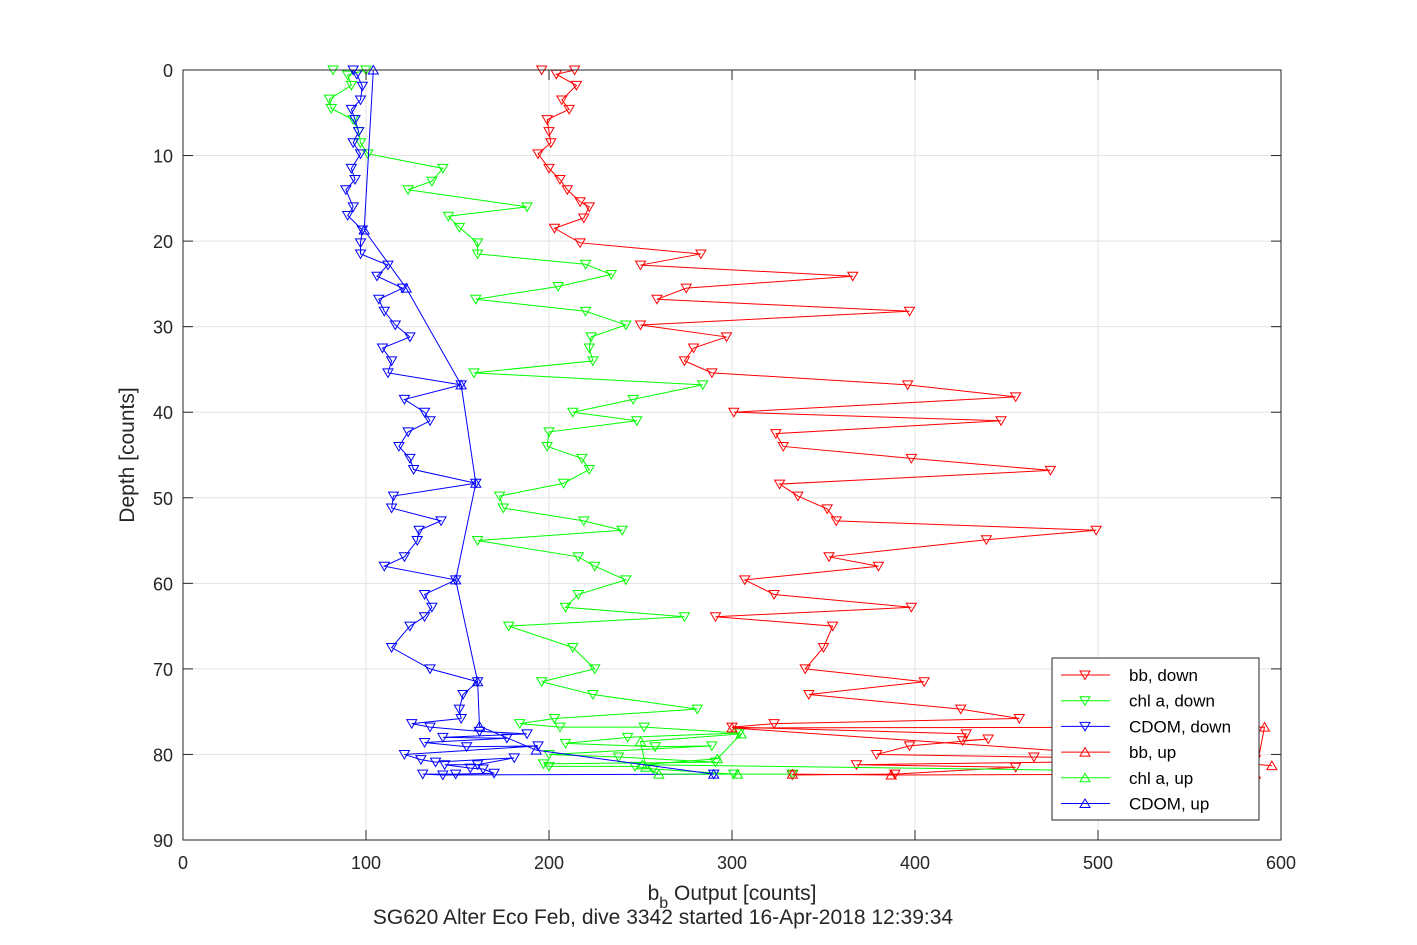 This screenshot has height=945, width=1417. I want to click on x-tick-label: 500, so click(1098, 863).